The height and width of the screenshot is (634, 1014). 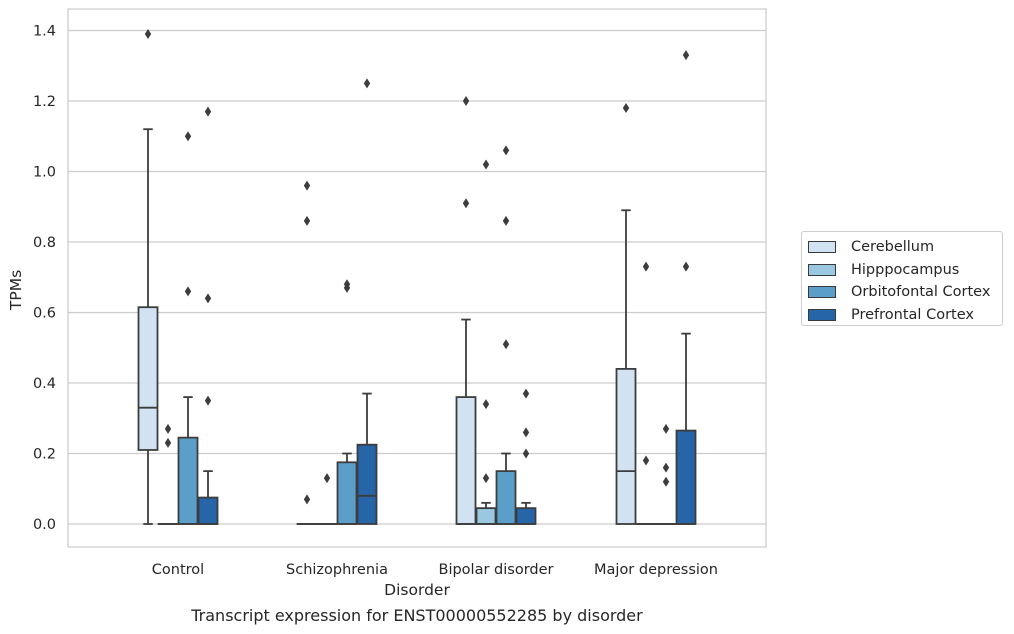 What do you see at coordinates (822, 247) in the screenshot?
I see `legend-swatch-cerebellum` at bounding box center [822, 247].